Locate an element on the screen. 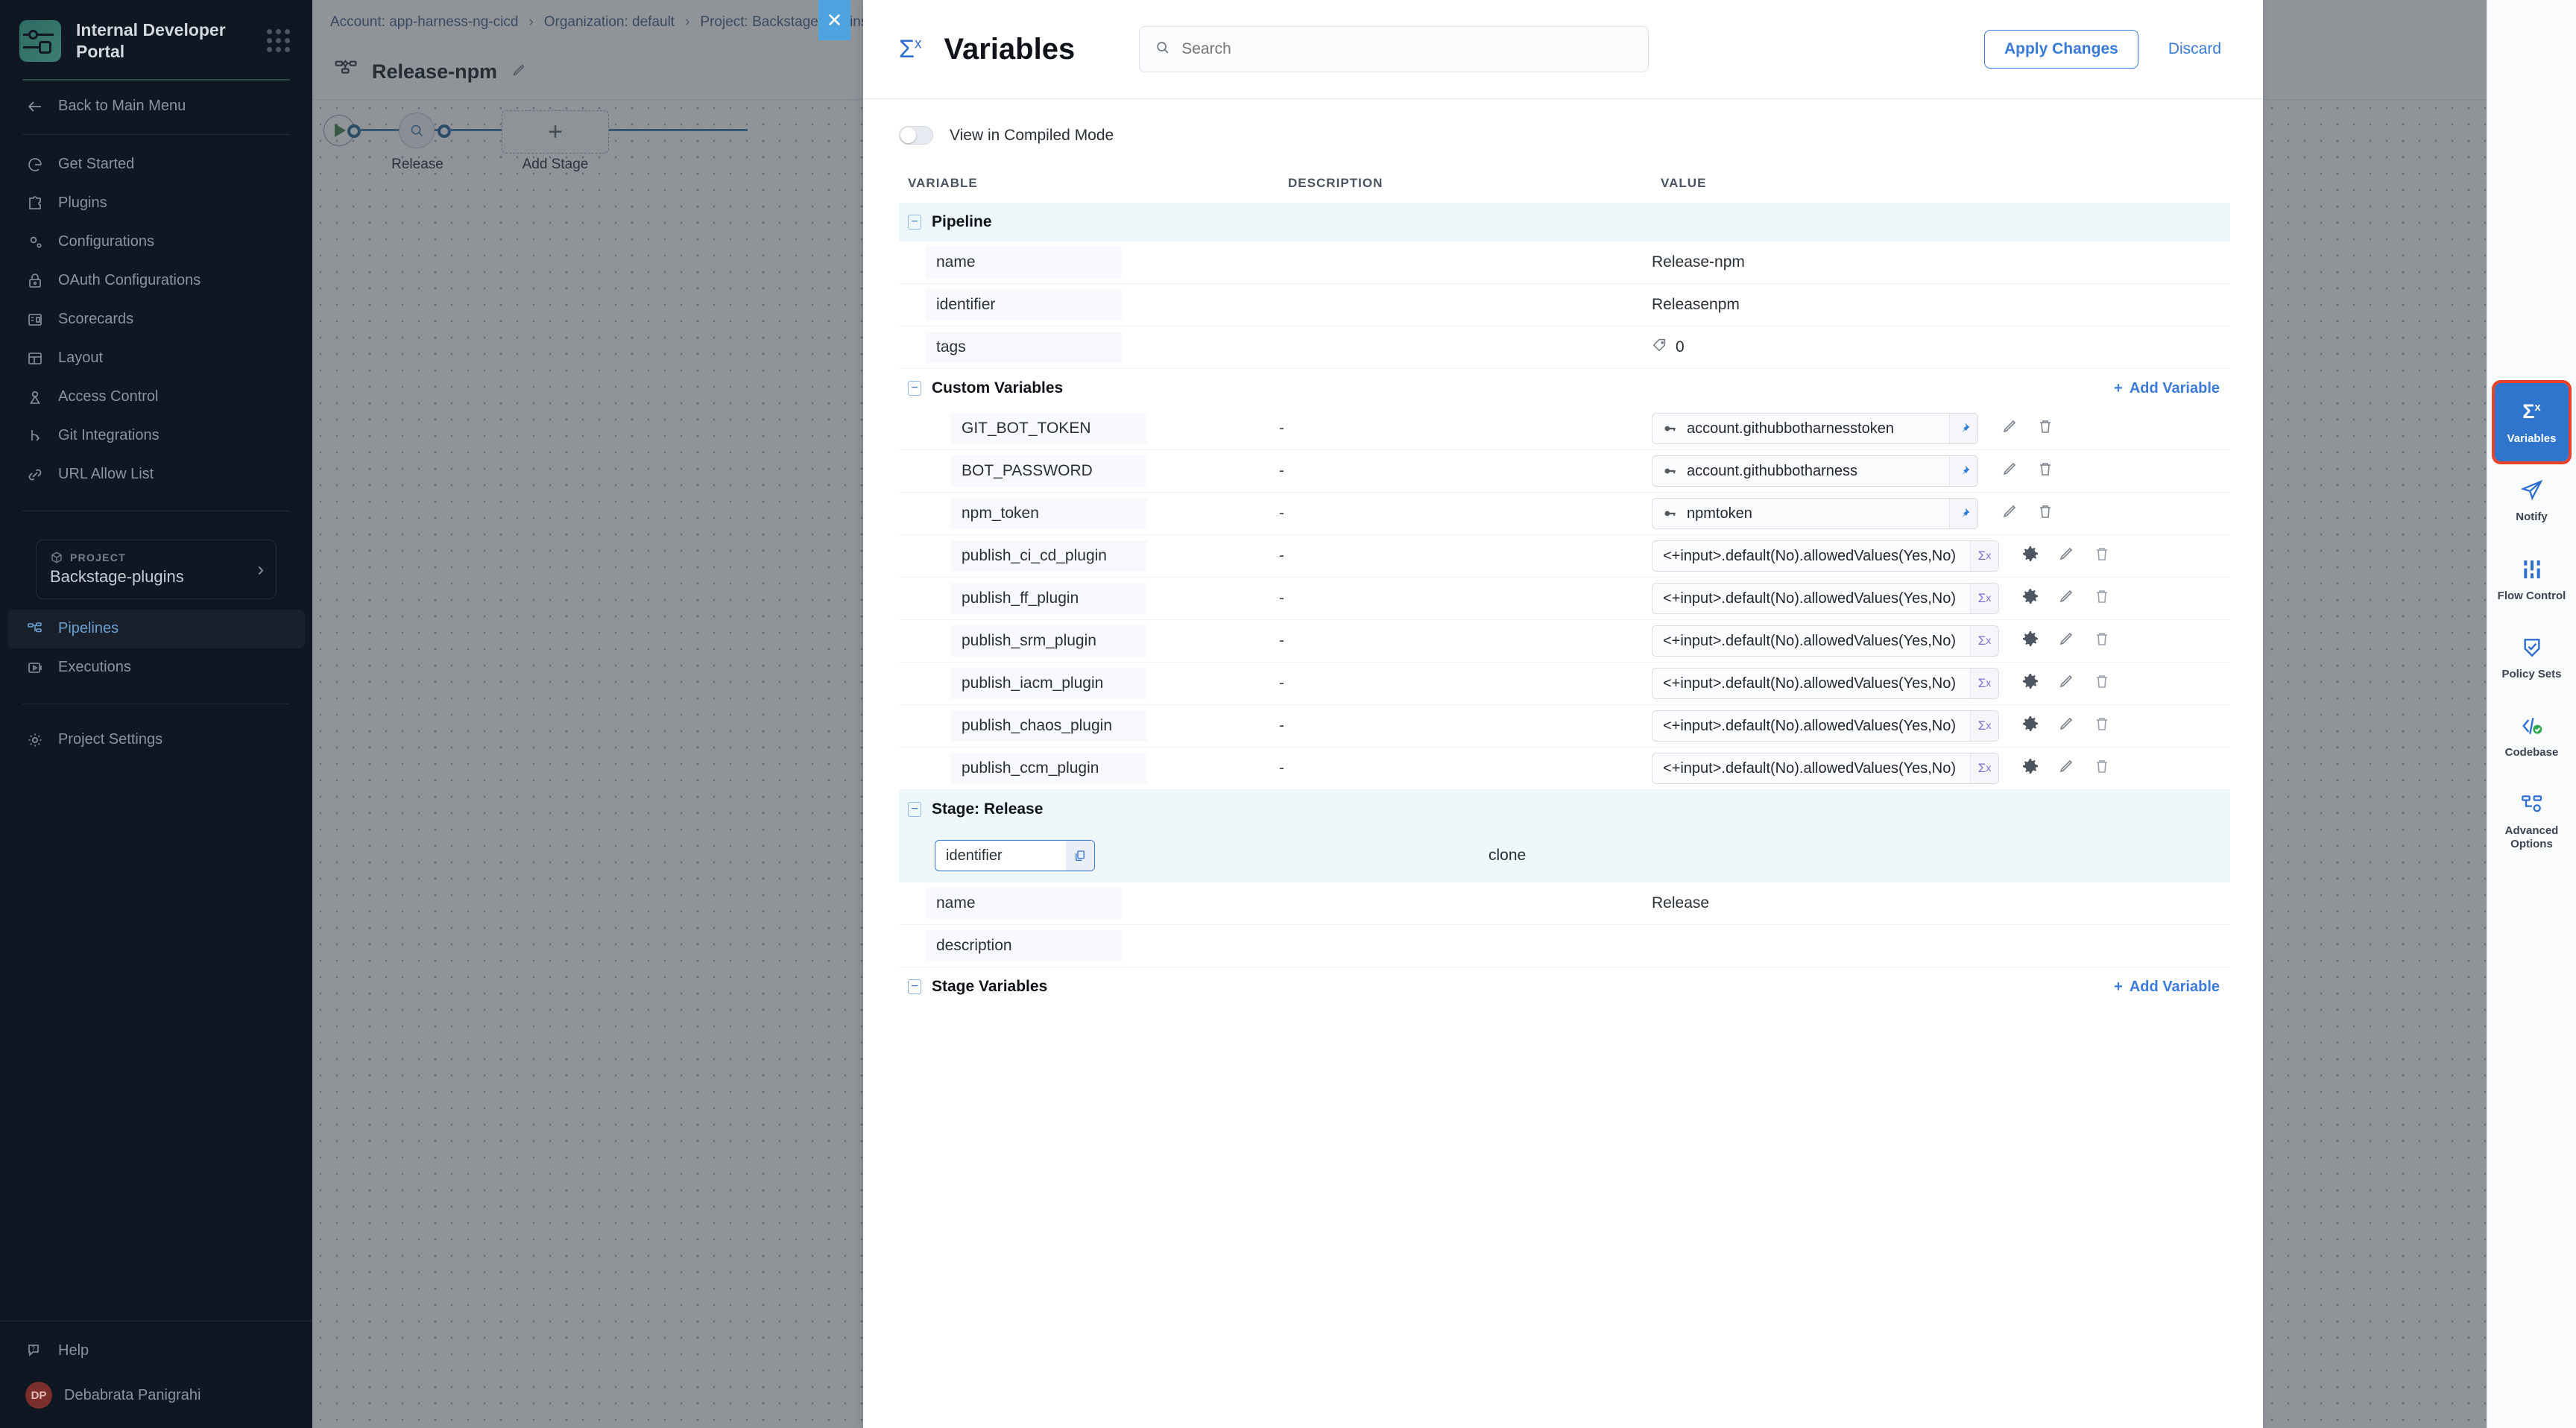 This screenshot has width=2576, height=1428. rail-item-codebase: Codebase is located at coordinates (2531, 736).